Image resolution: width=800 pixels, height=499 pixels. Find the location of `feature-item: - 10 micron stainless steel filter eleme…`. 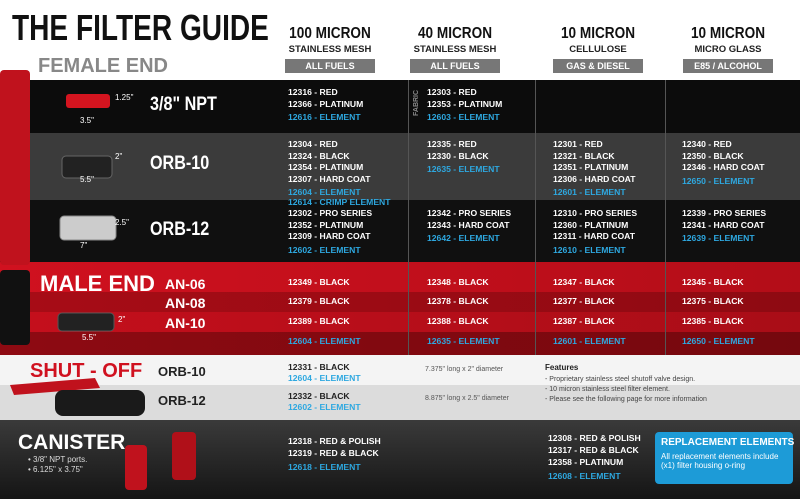

feature-item: - 10 micron stainless steel filter eleme… is located at coordinates (607, 389).